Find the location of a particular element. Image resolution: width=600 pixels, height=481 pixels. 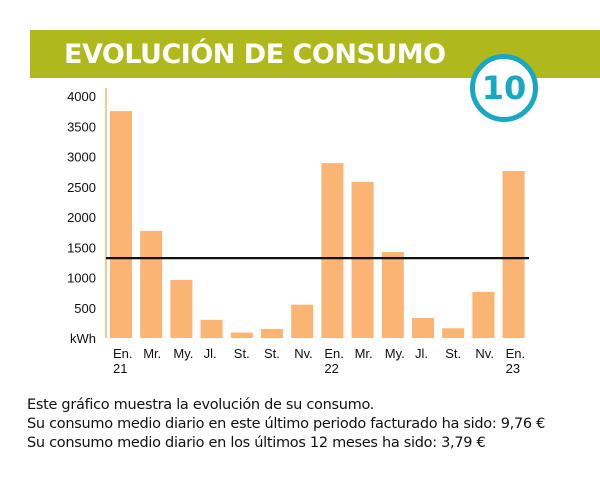

x-tick-year: 22 is located at coordinates (331, 368).